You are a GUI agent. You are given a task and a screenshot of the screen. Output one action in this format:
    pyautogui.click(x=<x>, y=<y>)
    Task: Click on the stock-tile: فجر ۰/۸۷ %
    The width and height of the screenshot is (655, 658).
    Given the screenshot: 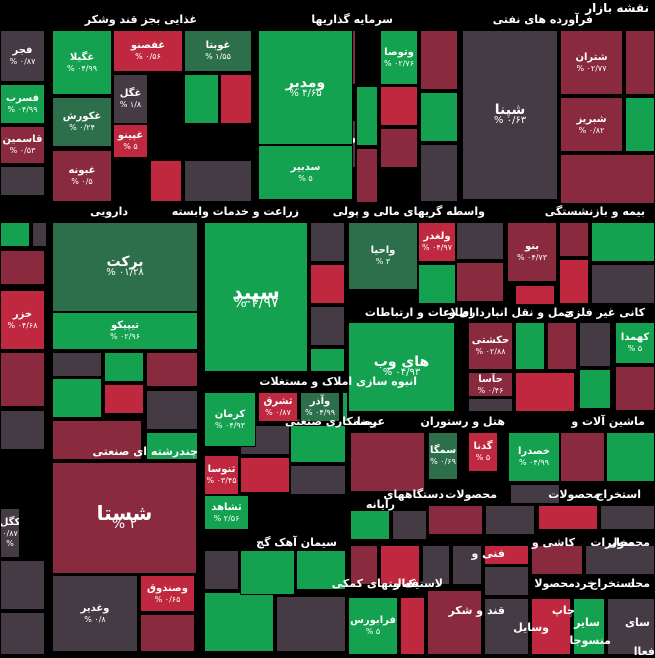 What is the action you would take?
    pyautogui.click(x=22, y=56)
    